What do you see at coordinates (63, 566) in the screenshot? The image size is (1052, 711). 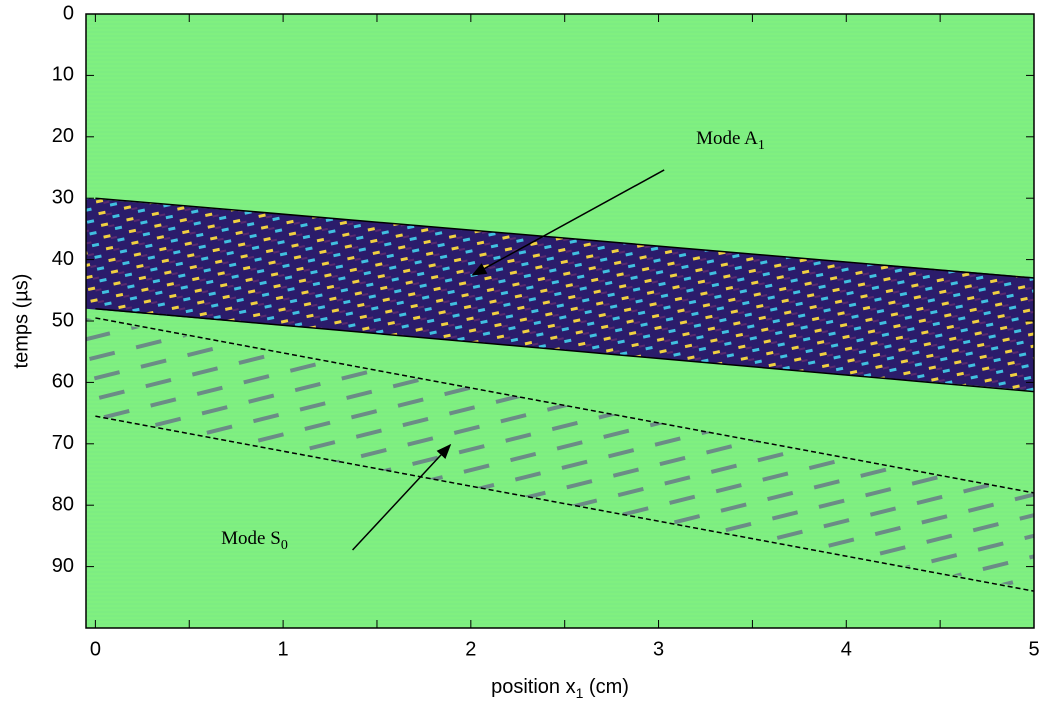 I see `y-tick-label: 90` at bounding box center [63, 566].